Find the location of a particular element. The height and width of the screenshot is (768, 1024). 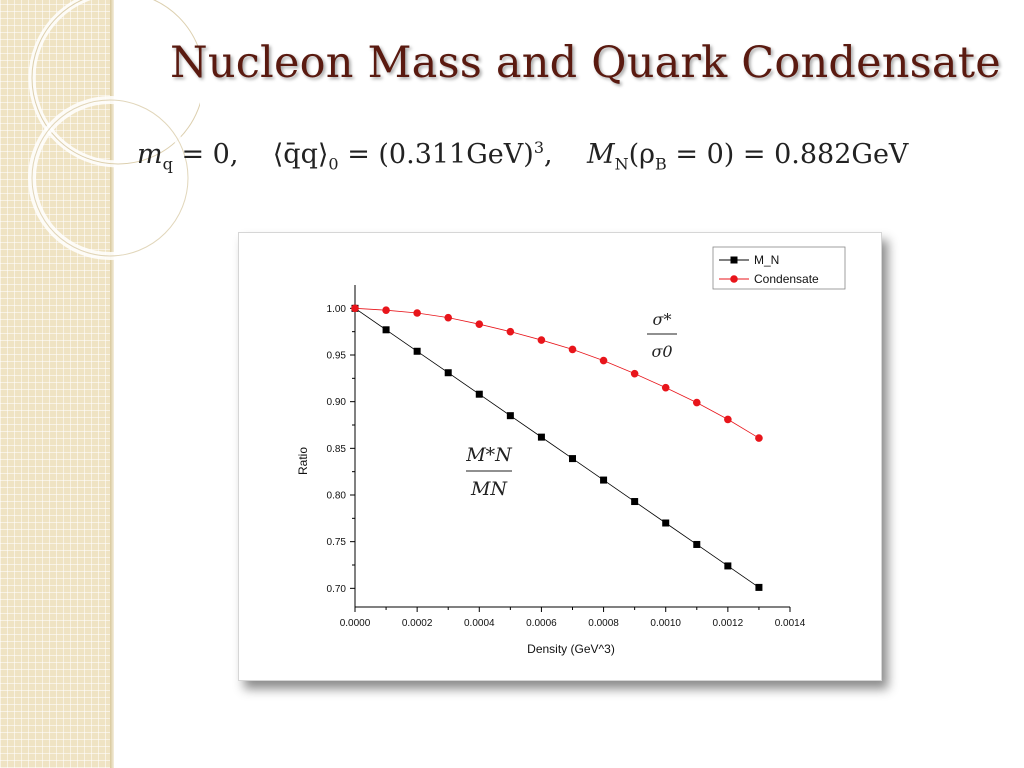

sigma-ratio-annotation: σ* σ0 is located at coordinates (662, 335).